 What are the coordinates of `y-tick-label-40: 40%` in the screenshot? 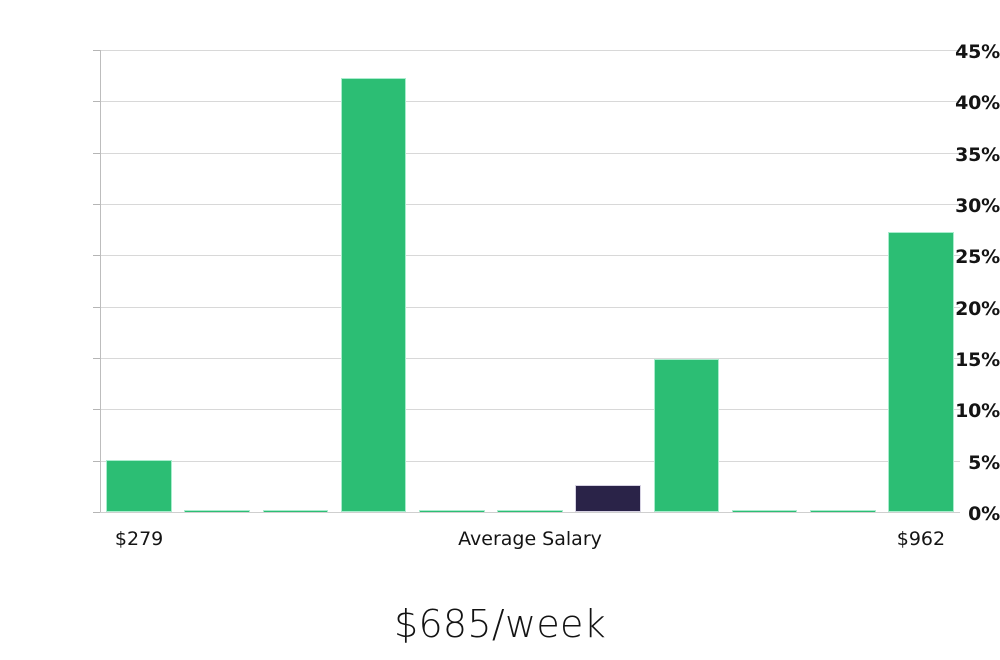 It's located at (977, 103).